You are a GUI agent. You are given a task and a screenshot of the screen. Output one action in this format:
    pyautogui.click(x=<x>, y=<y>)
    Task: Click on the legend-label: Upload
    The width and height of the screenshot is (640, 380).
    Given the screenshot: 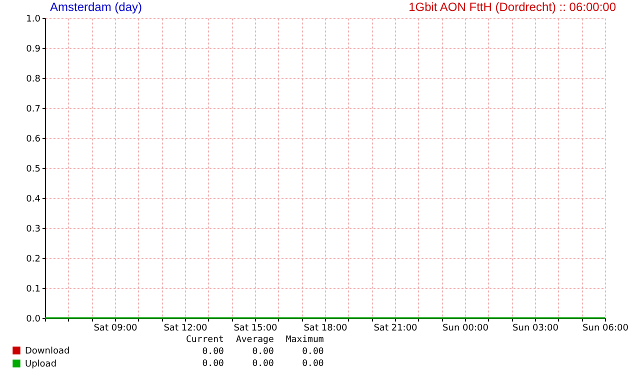 What is the action you would take?
    pyautogui.click(x=41, y=365)
    